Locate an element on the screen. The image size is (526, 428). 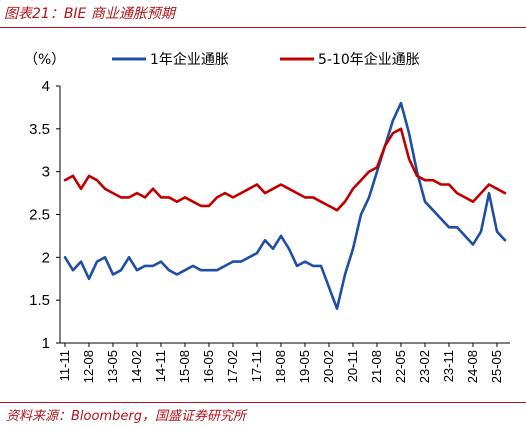
x-tick-label: 12-08 is located at coordinates (88, 366).